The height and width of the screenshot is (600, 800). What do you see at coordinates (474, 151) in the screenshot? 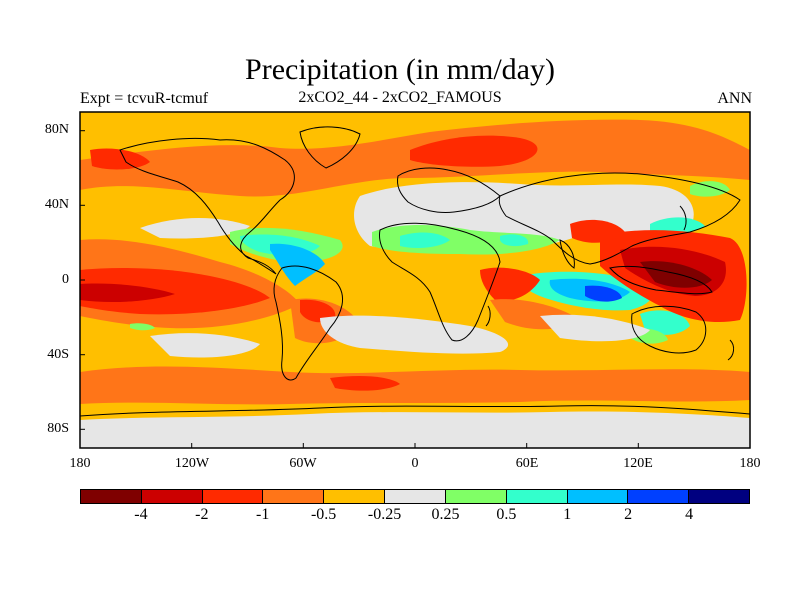
I see `field-arctic-red` at bounding box center [474, 151].